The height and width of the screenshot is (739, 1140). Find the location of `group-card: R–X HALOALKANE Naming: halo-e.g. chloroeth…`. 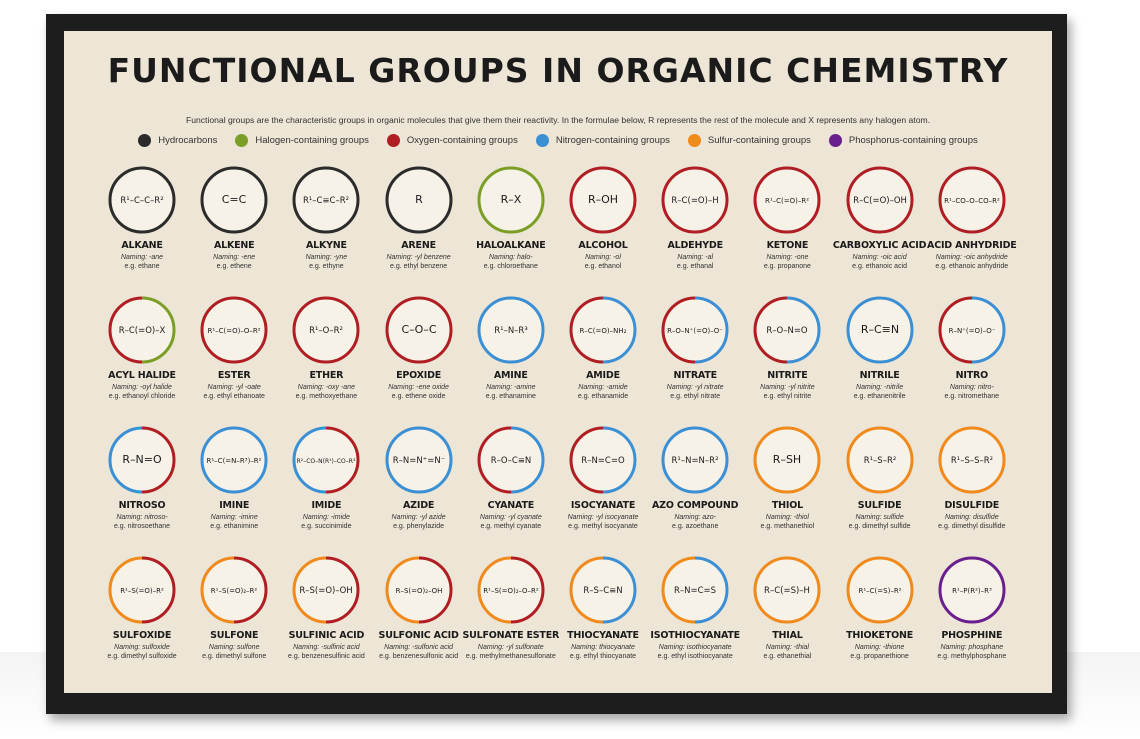

group-card: R–X HALOALKANE Naming: halo-e.g. chloroeth… is located at coordinates (511, 229).